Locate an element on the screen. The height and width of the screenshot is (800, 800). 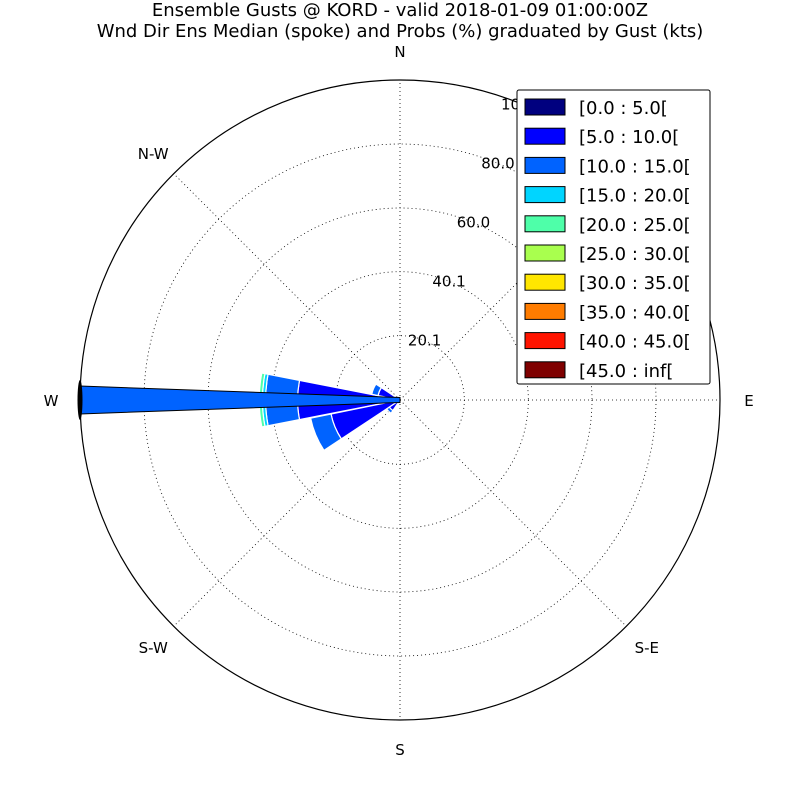
ring-label: 80.0 is located at coordinates (497, 163).